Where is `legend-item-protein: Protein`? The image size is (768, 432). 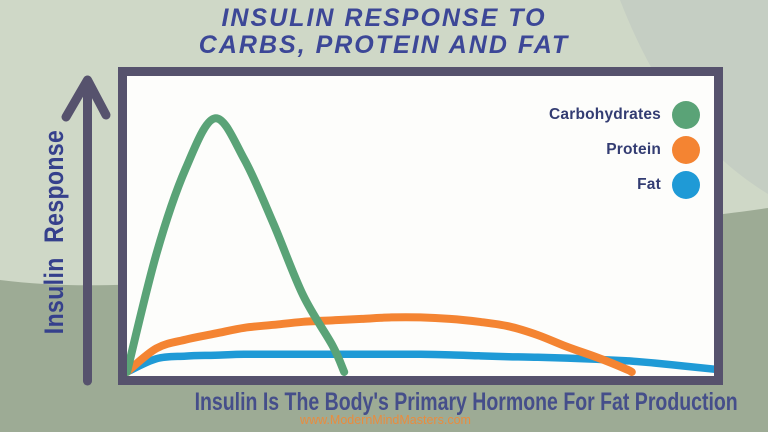 legend-item-protein: Protein is located at coordinates (653, 150).